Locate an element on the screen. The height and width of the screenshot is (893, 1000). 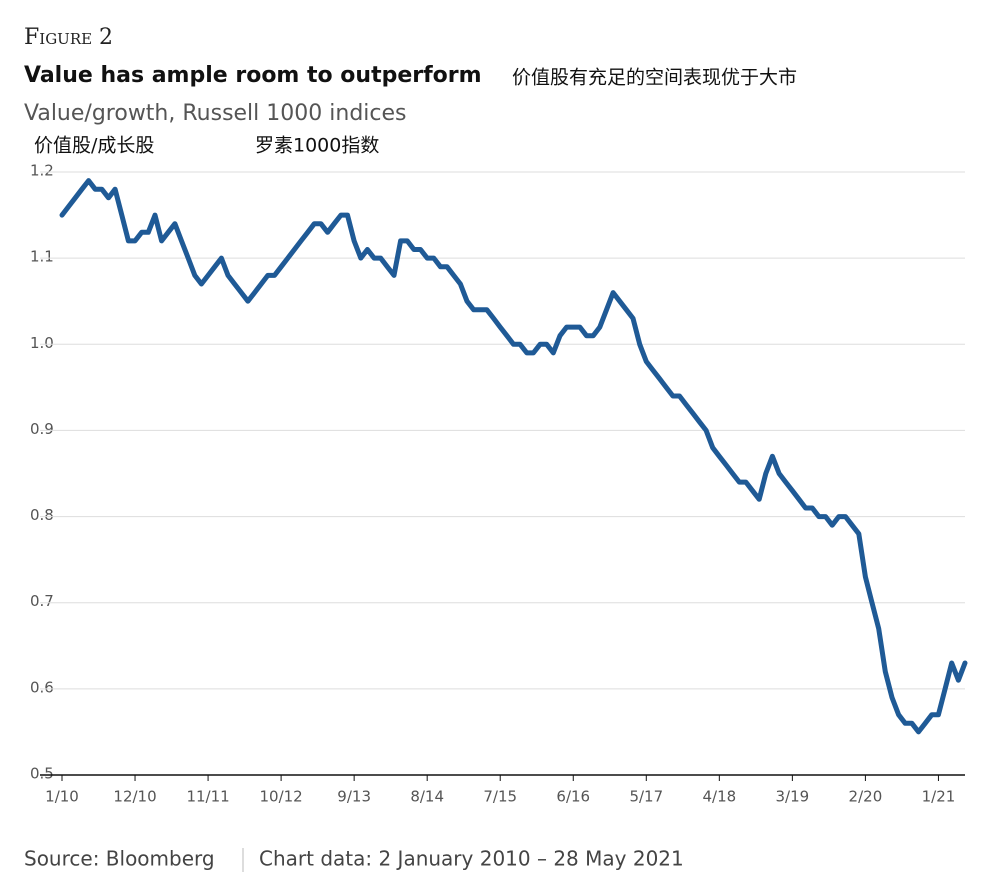
y-tick-label: 0.9 is located at coordinates (42, 429).